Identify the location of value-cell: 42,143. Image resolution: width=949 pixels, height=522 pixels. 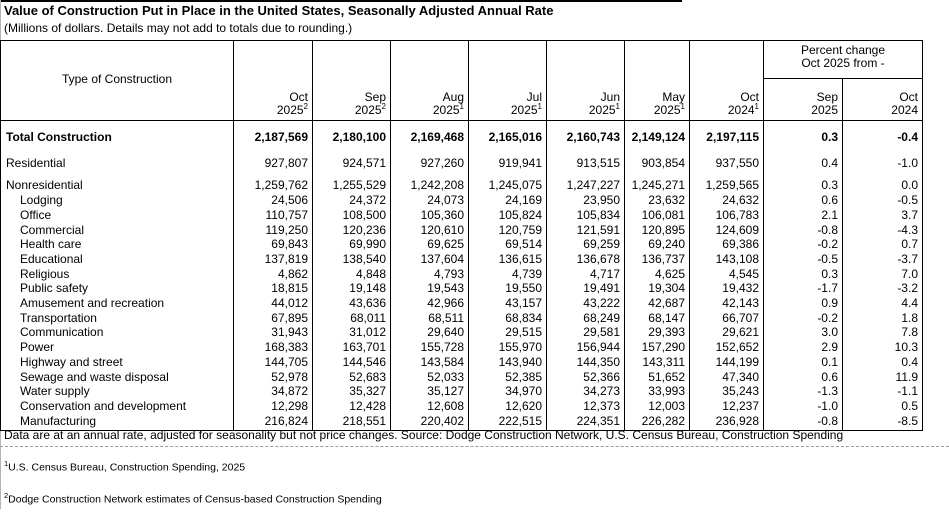
(726, 303).